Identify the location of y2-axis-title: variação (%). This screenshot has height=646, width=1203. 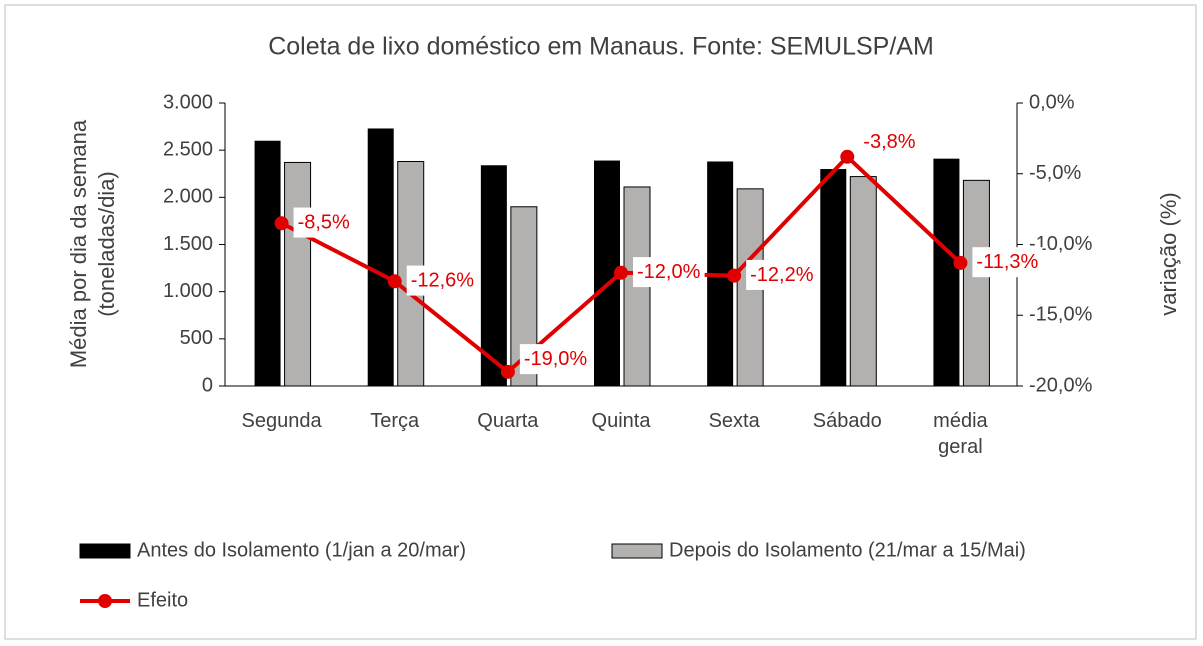
(1168, 254).